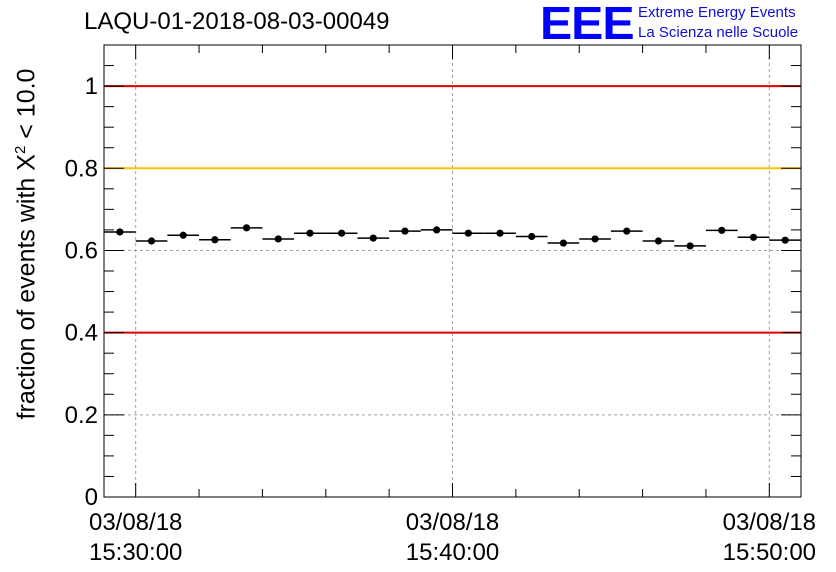  I want to click on y-axis-label-superscript: 2, so click(20, 150).